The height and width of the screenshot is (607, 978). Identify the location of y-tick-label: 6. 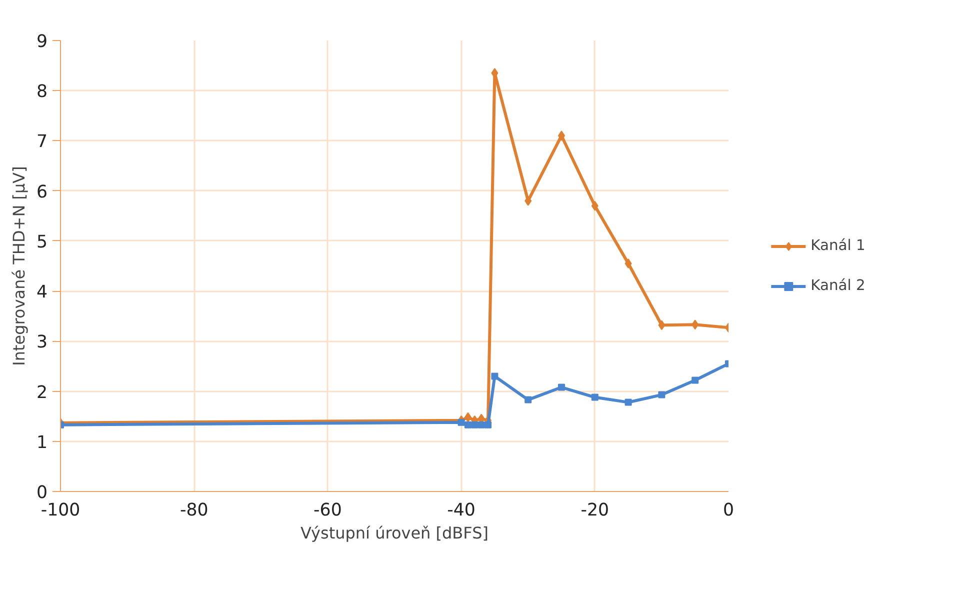
(42, 192).